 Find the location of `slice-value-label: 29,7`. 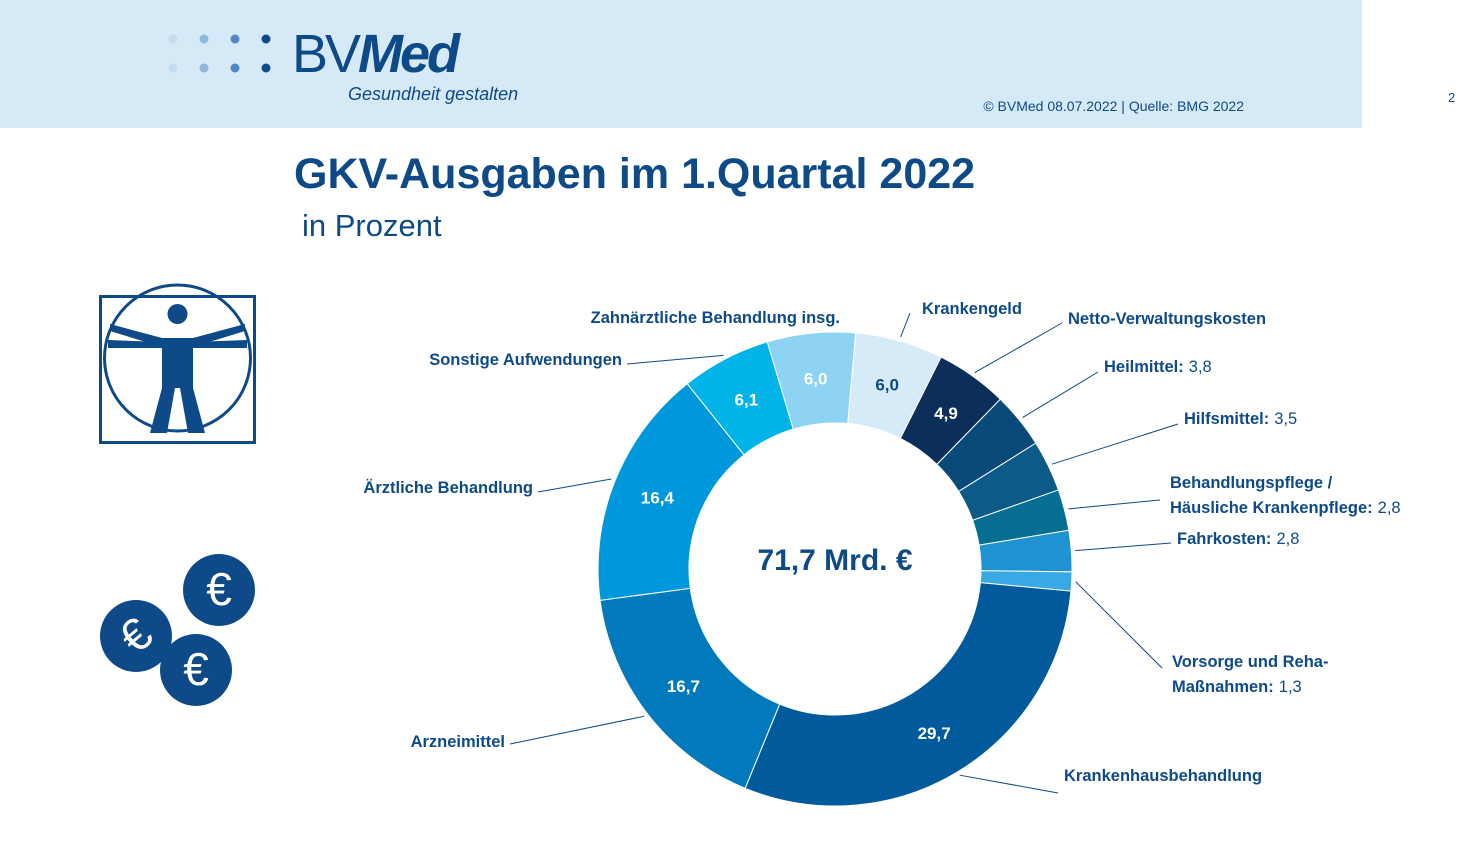

slice-value-label: 29,7 is located at coordinates (934, 733).